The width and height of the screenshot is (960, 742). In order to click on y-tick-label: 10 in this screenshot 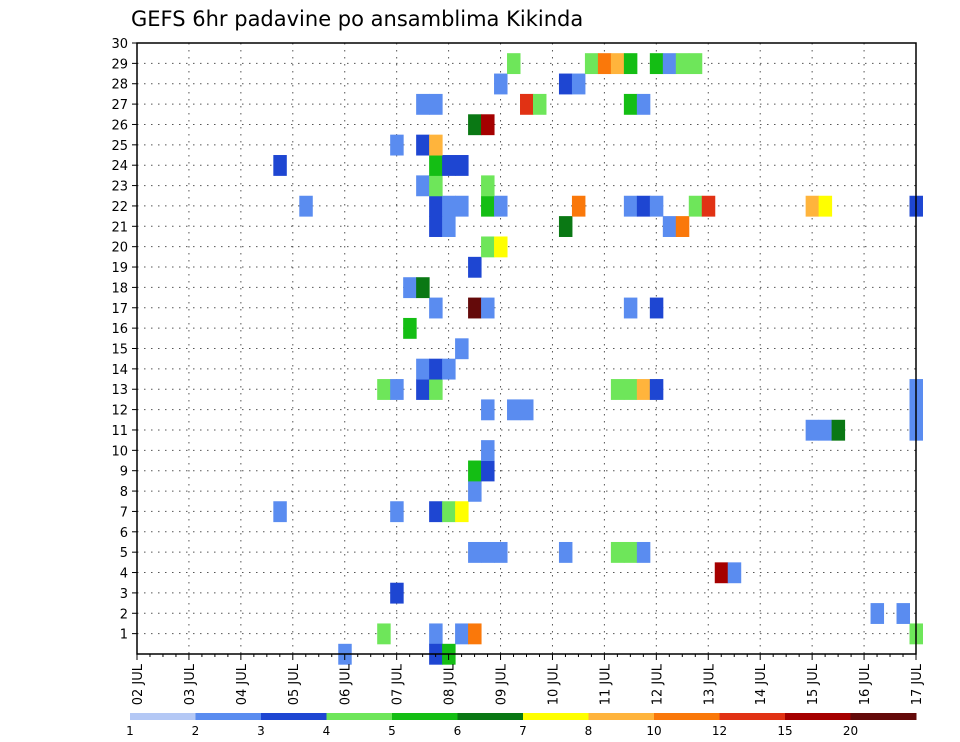, I will do `click(119, 451)`.